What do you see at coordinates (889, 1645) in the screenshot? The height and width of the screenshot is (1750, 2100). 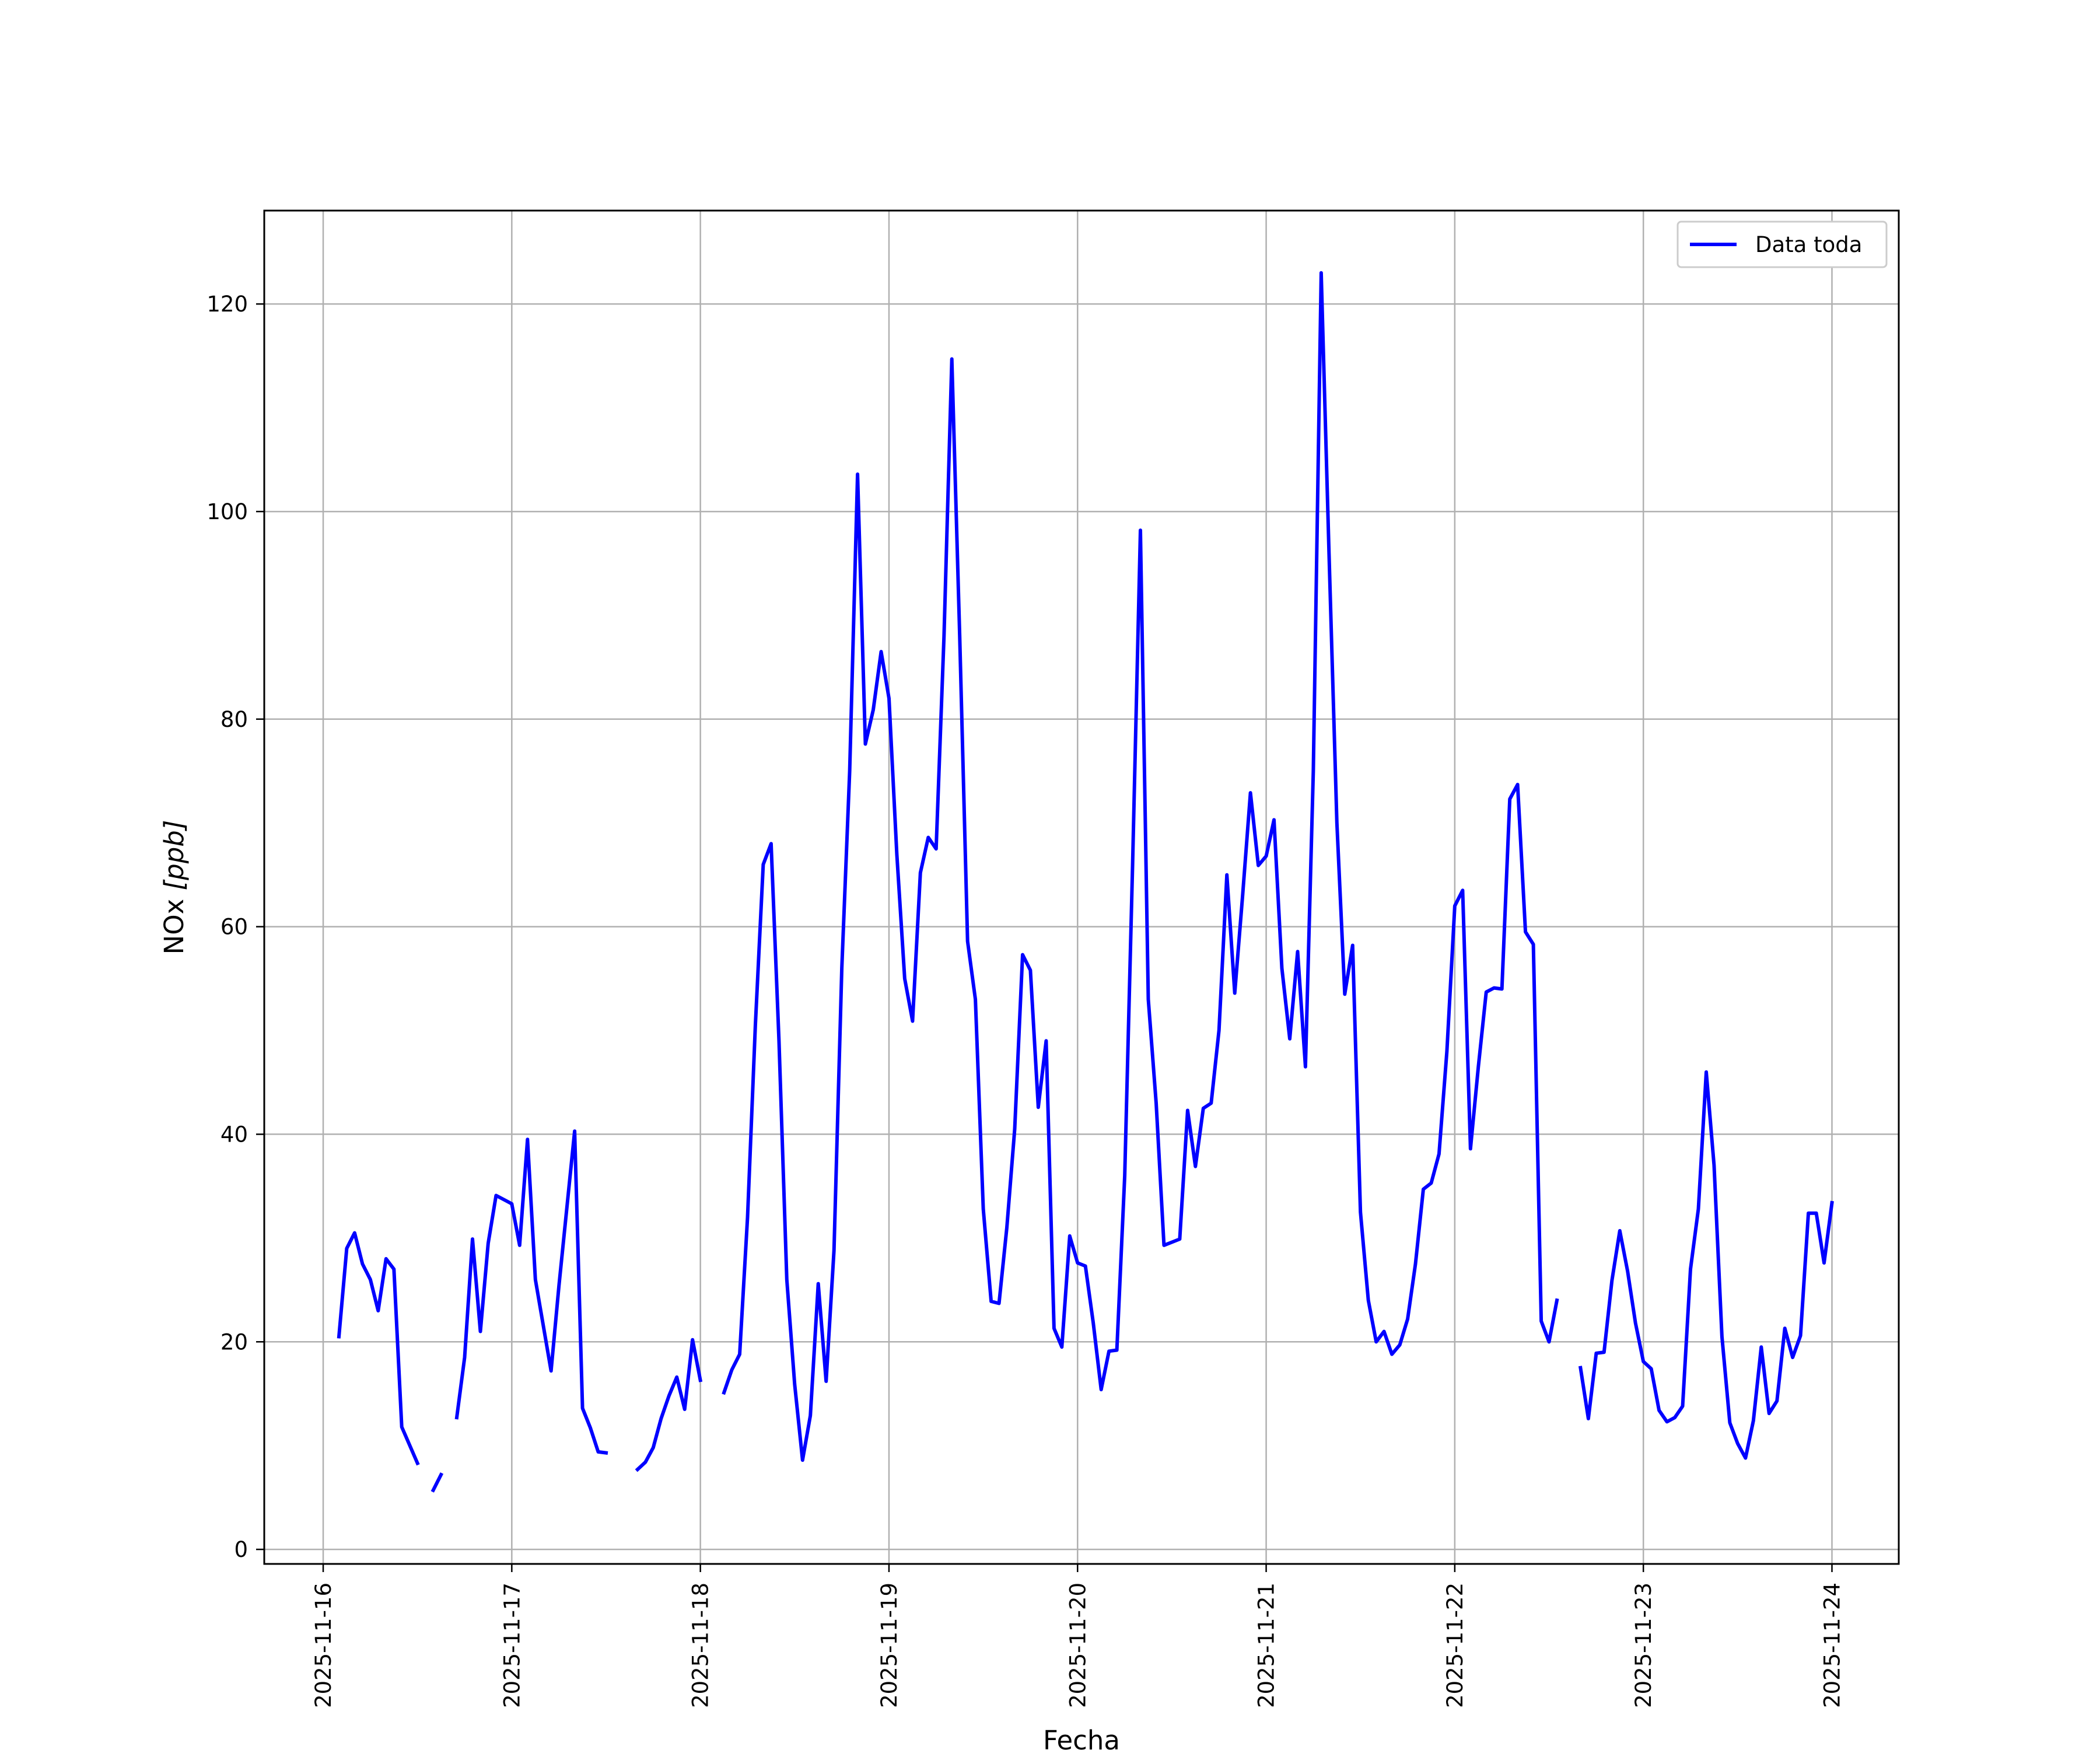 I see `x-tick-label: 2025-11-19` at bounding box center [889, 1645].